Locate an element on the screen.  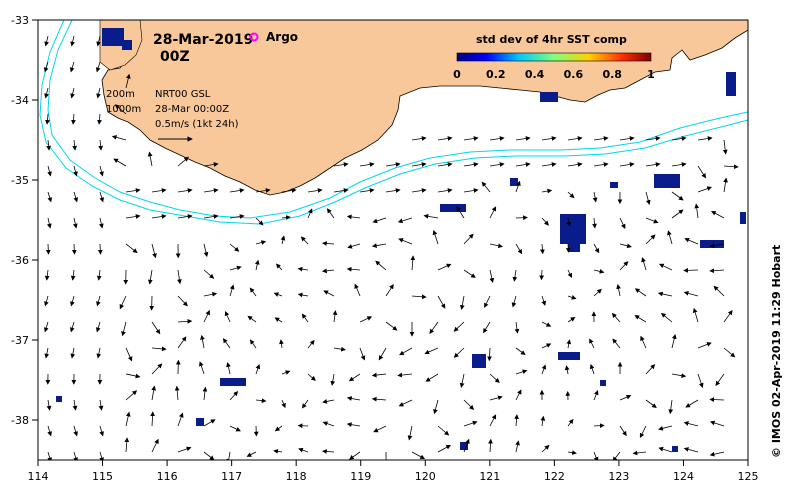
x-tick-label: 125 is located at coordinates (748, 476).